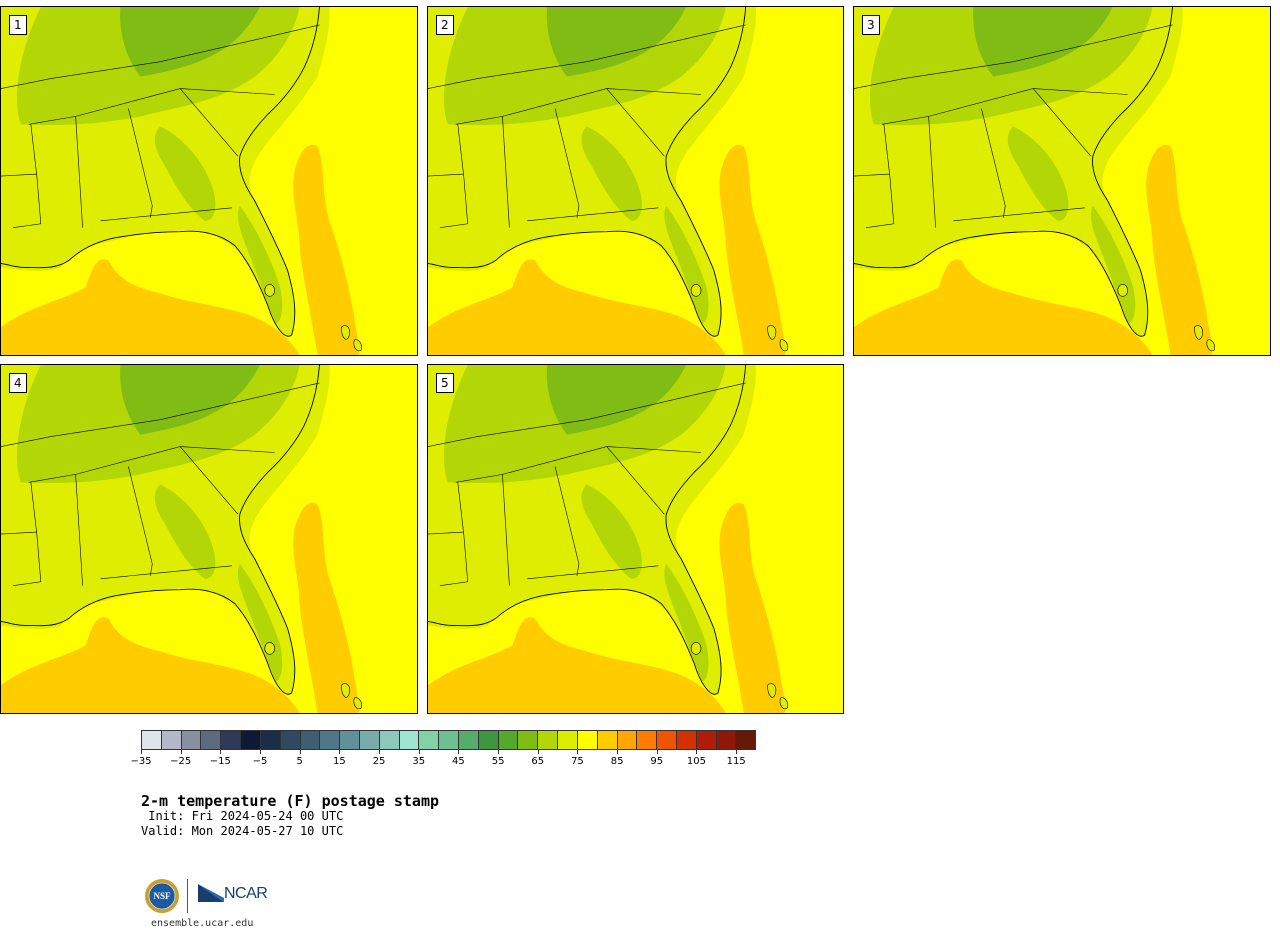  Describe the element at coordinates (419, 761) in the screenshot. I see `colorbar-tick-label: 35` at that location.